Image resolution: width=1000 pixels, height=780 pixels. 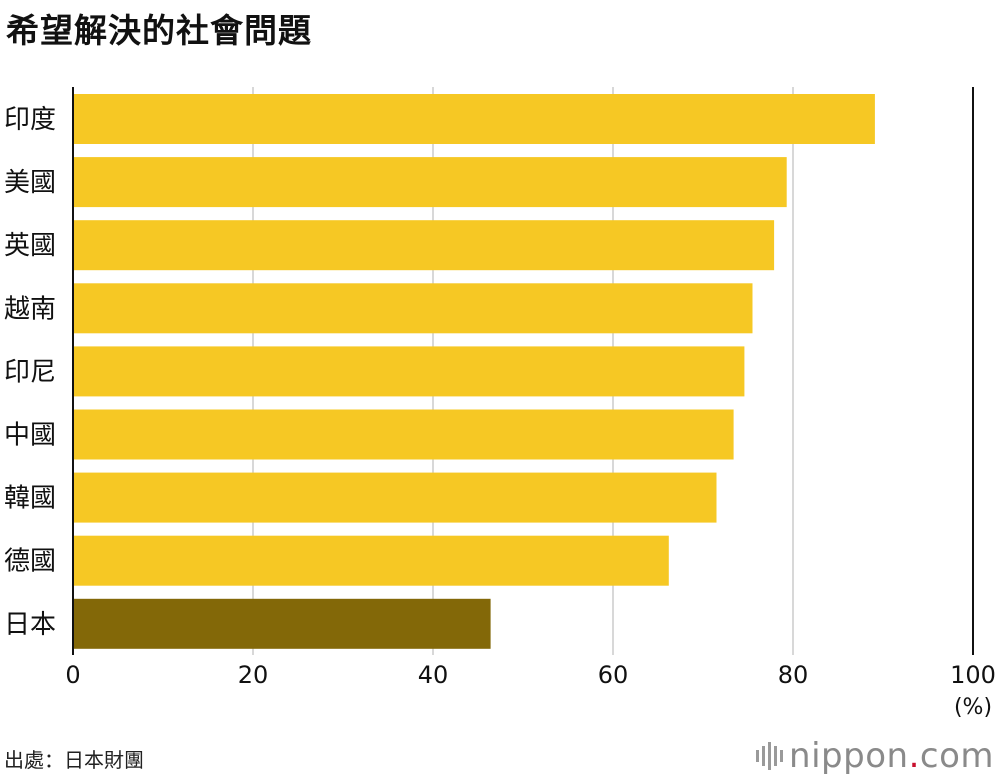 What do you see at coordinates (30, 562) in the screenshot?
I see `category-label-7: 德國` at bounding box center [30, 562].